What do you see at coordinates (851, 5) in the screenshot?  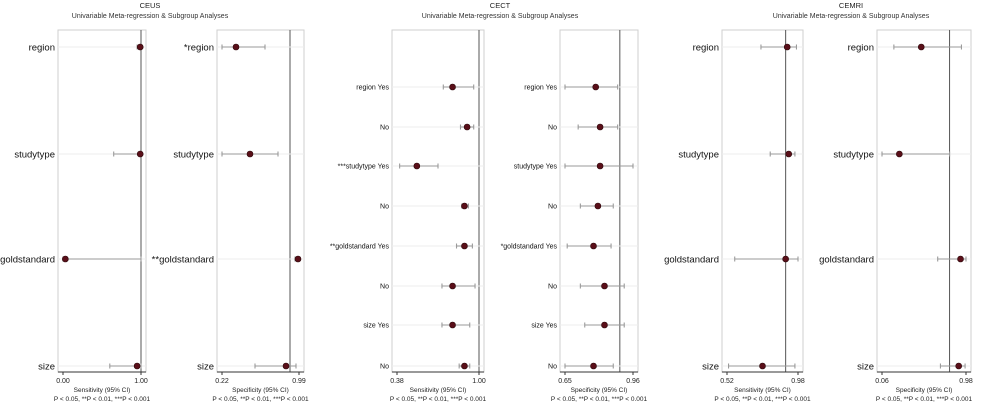 I see `chart-title-cemri: CEMRI` at bounding box center [851, 5].